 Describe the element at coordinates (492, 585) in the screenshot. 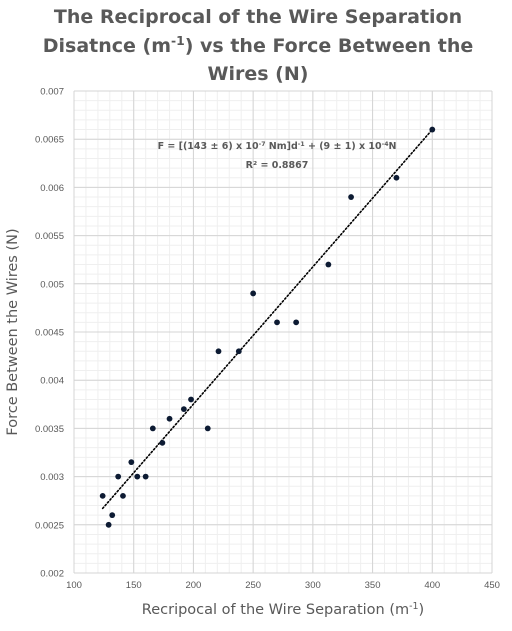

I see `x-tick-label: 450` at that location.